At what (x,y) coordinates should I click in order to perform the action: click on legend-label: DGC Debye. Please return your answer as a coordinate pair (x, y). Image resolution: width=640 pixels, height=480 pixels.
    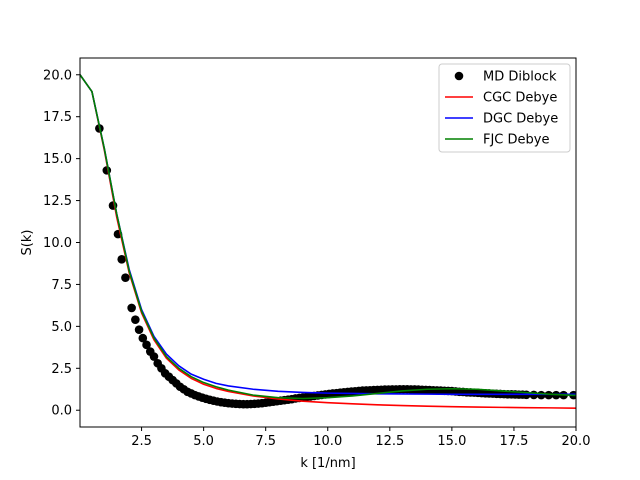
    Looking at the image, I should click on (520, 119).